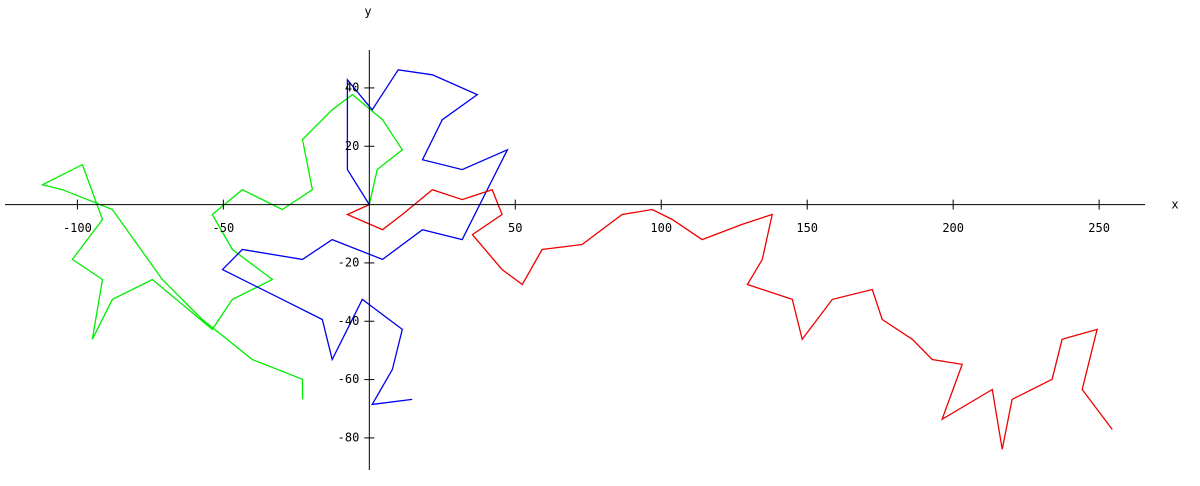 The image size is (1200, 486). Describe the element at coordinates (807, 228) in the screenshot. I see `x-tick-label: 150` at that location.